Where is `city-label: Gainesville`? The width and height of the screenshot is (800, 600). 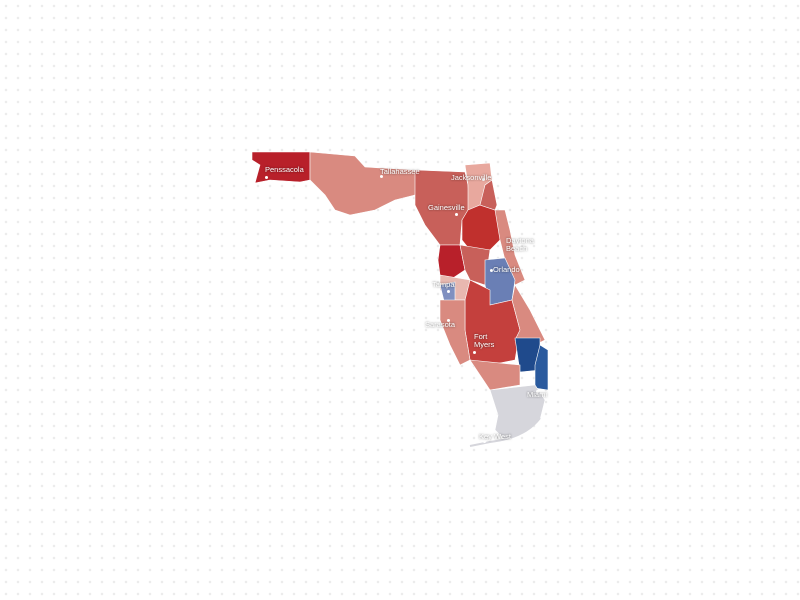 city-label: Gainesville is located at coordinates (446, 207).